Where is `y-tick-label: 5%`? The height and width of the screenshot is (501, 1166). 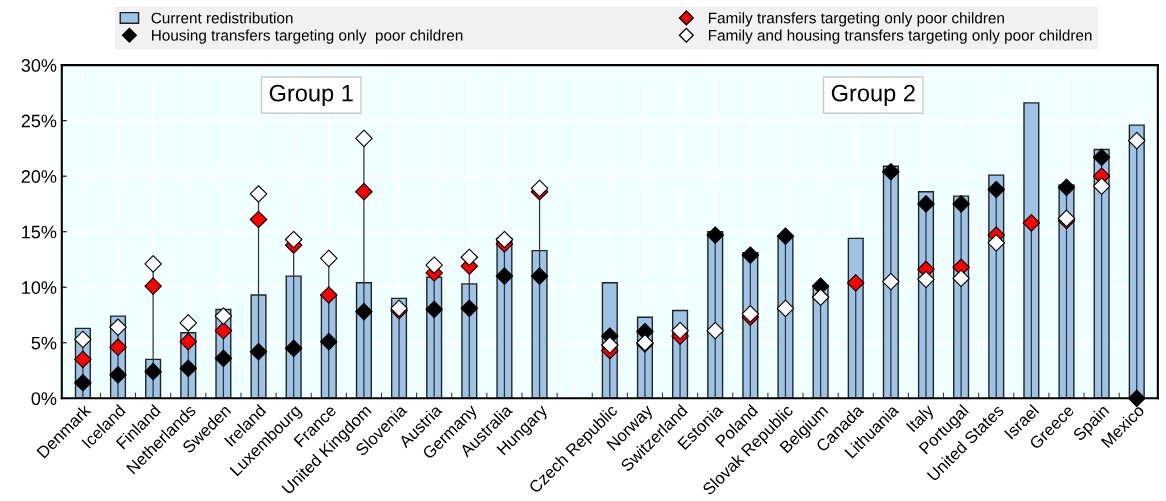
y-tick-label: 5% is located at coordinates (44, 343).